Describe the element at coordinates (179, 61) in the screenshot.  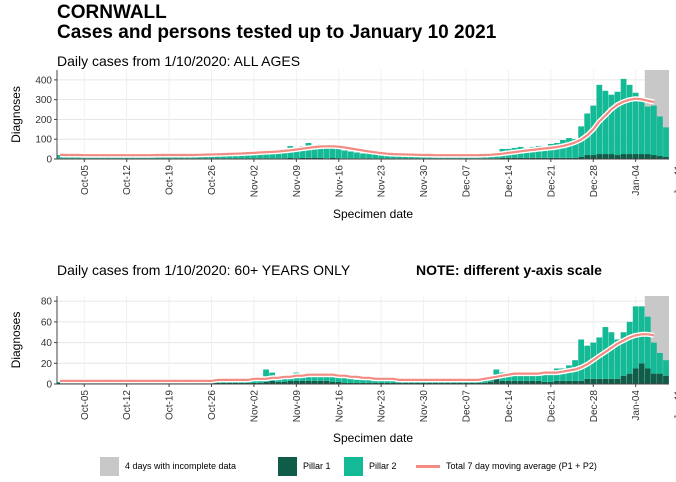
I see `chart1-subtitle: Daily cases from 1/10/2020: ALL AGES` at that location.